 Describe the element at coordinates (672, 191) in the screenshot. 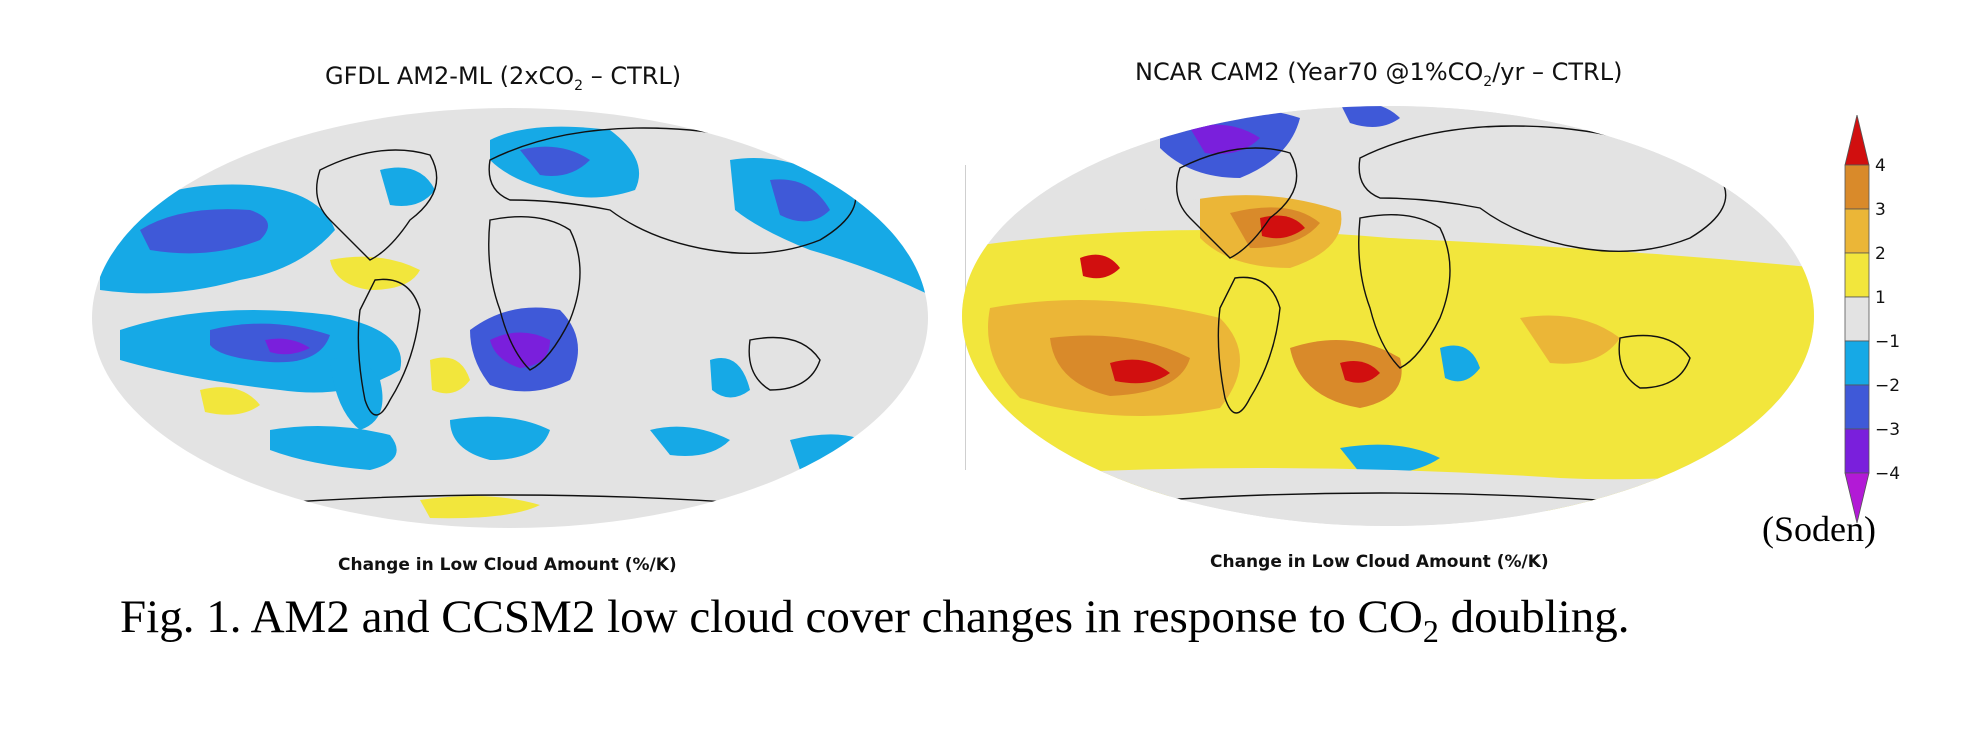

I see `left-continent-eurasia` at that location.